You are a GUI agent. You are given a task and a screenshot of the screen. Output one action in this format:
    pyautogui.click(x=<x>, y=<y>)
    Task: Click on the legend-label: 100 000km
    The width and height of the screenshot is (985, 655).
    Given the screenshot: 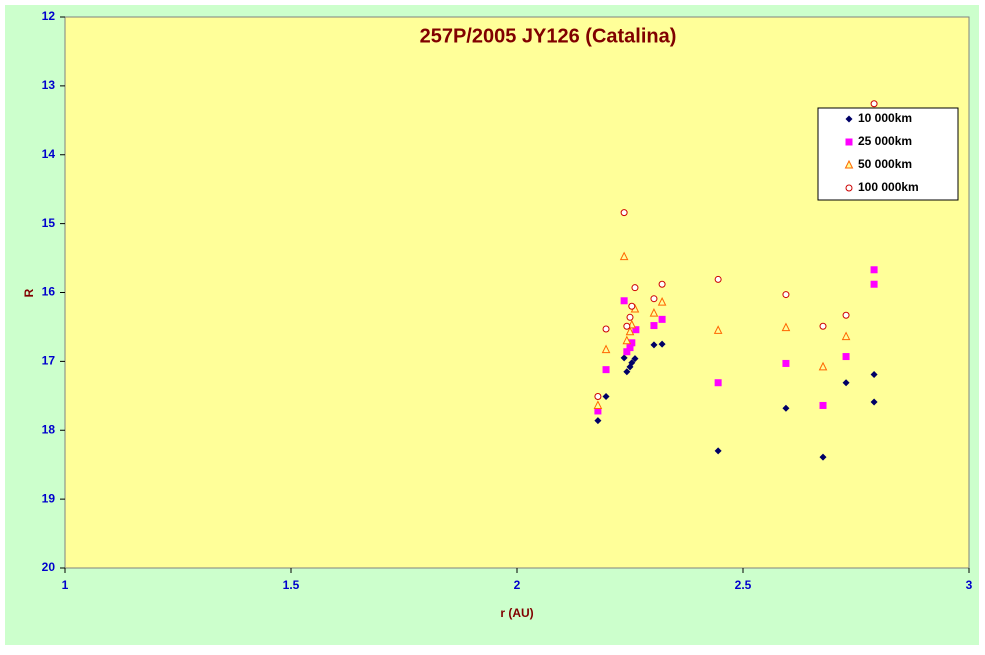 What is the action you would take?
    pyautogui.click(x=888, y=187)
    